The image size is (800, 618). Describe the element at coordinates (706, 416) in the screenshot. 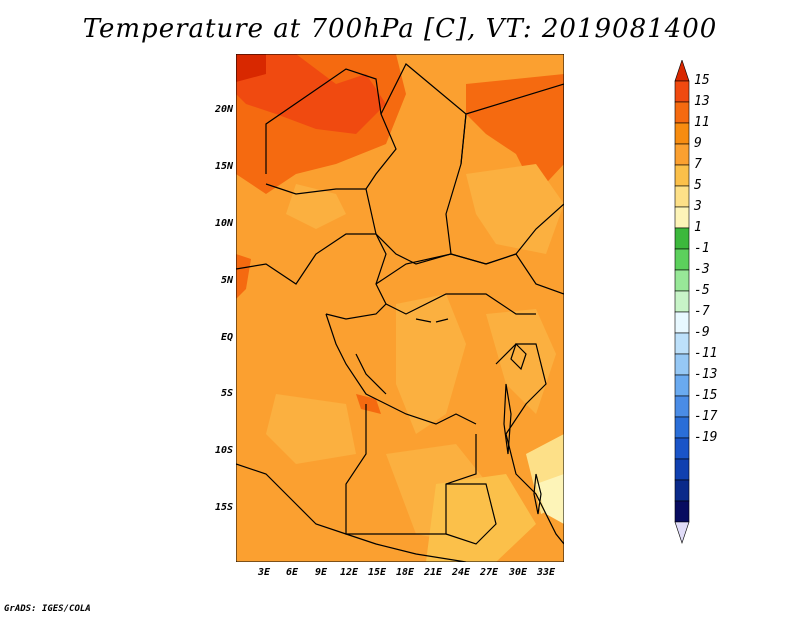

I see `colorbar-label: -17` at that location.